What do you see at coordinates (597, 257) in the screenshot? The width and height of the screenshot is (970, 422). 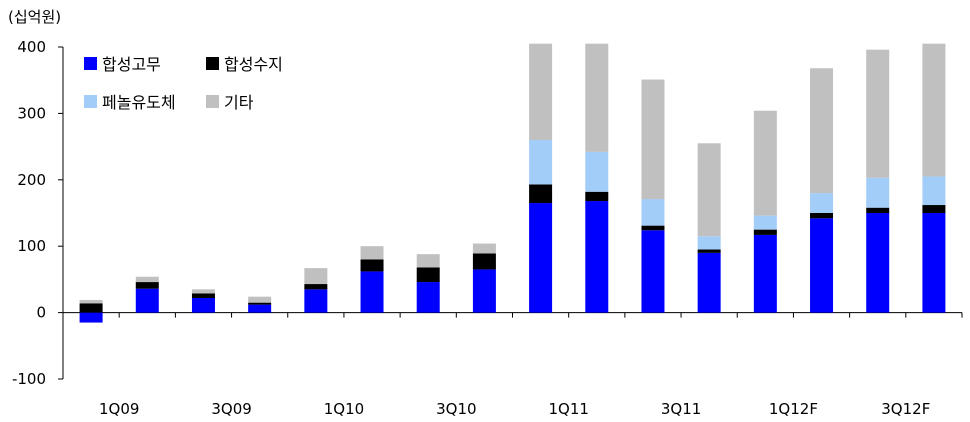 I see `bar-1-2Q11` at bounding box center [597, 257].